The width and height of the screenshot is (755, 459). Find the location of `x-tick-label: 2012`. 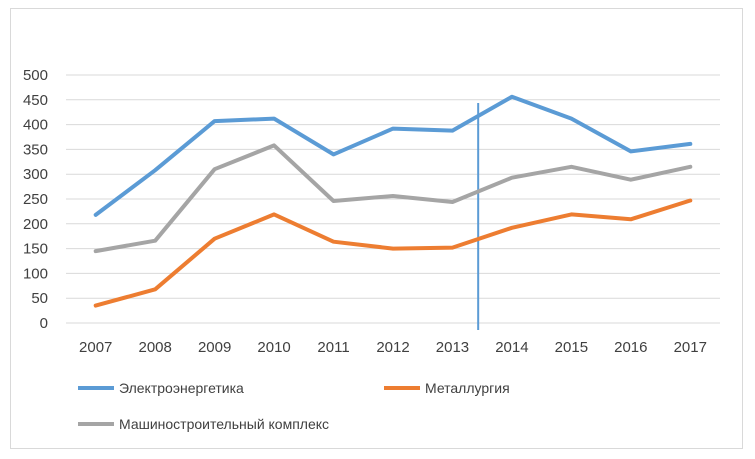

x-tick-label: 2012 is located at coordinates (392, 347).